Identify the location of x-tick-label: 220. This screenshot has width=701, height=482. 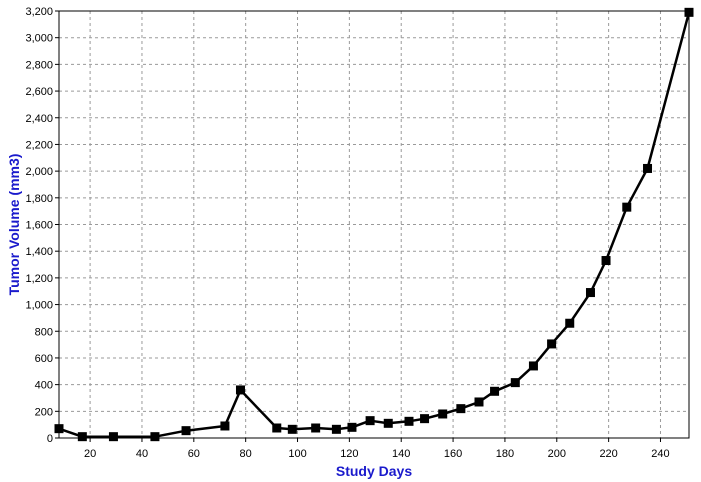
(608, 454).